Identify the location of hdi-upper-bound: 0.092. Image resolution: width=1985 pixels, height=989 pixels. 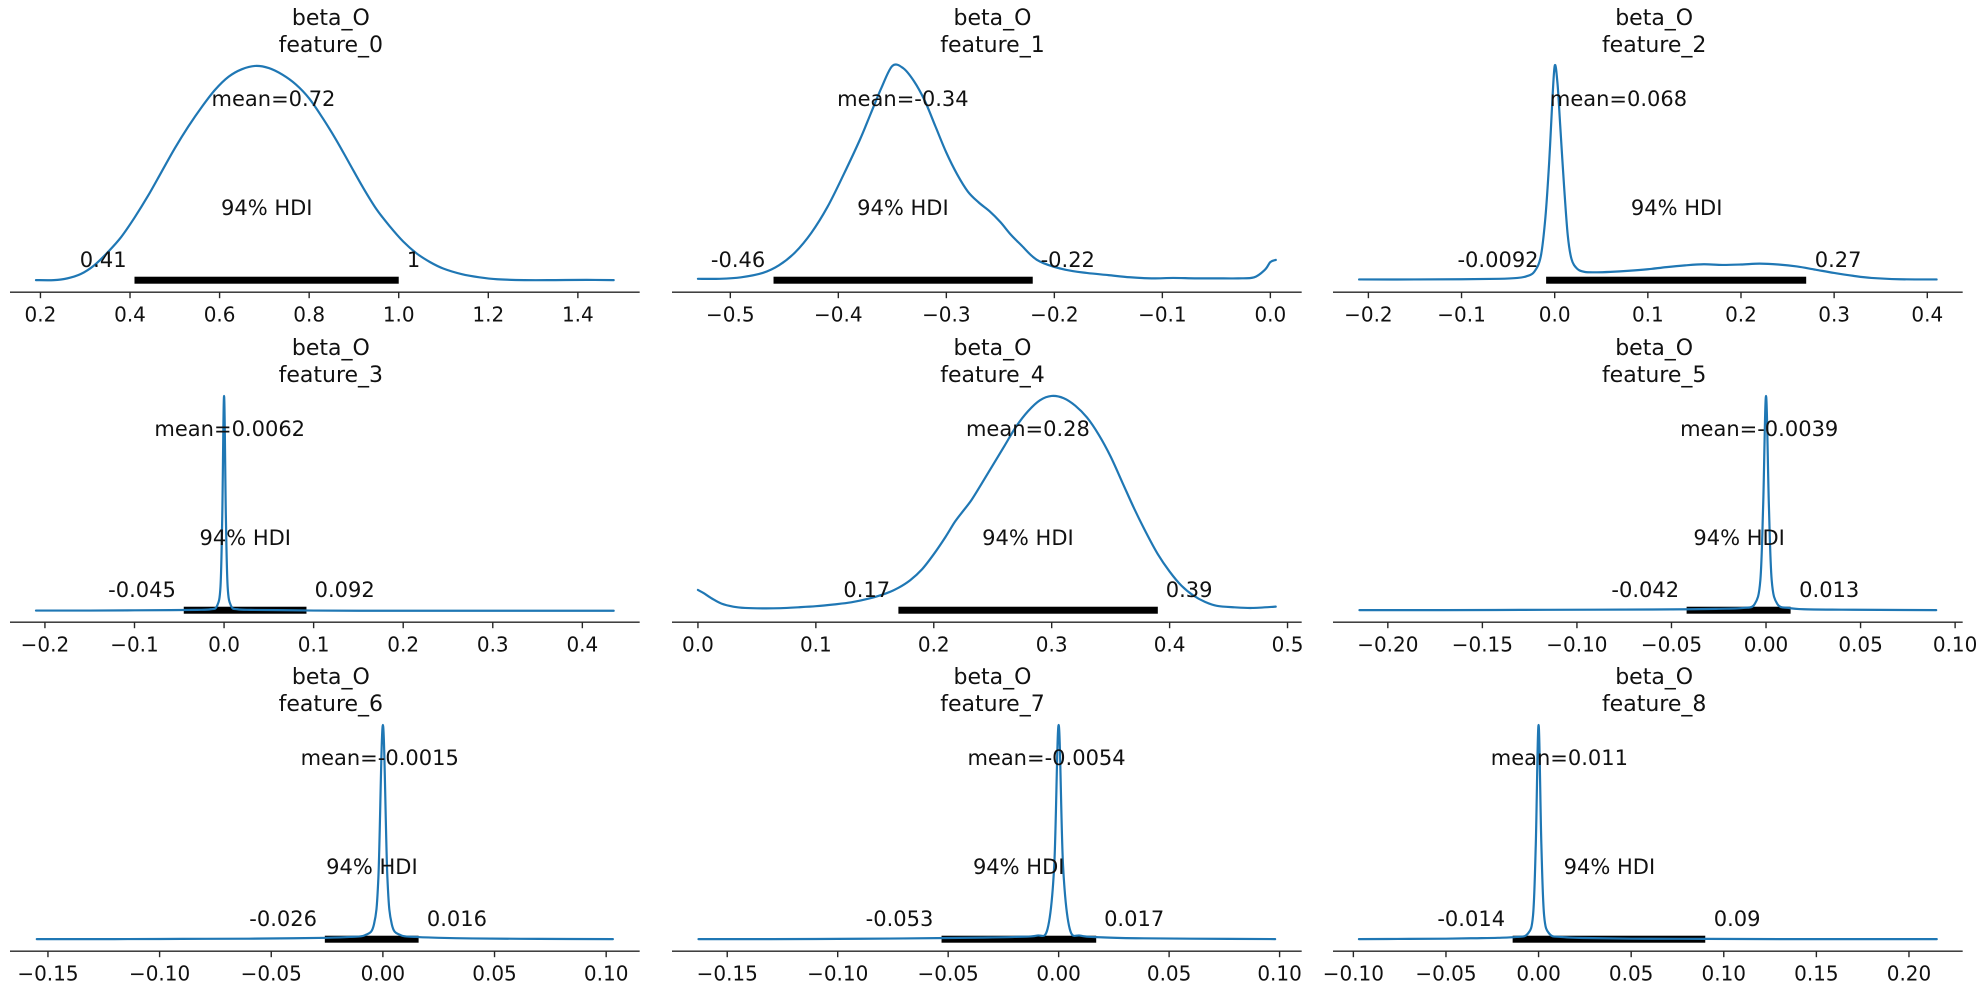
(344, 589).